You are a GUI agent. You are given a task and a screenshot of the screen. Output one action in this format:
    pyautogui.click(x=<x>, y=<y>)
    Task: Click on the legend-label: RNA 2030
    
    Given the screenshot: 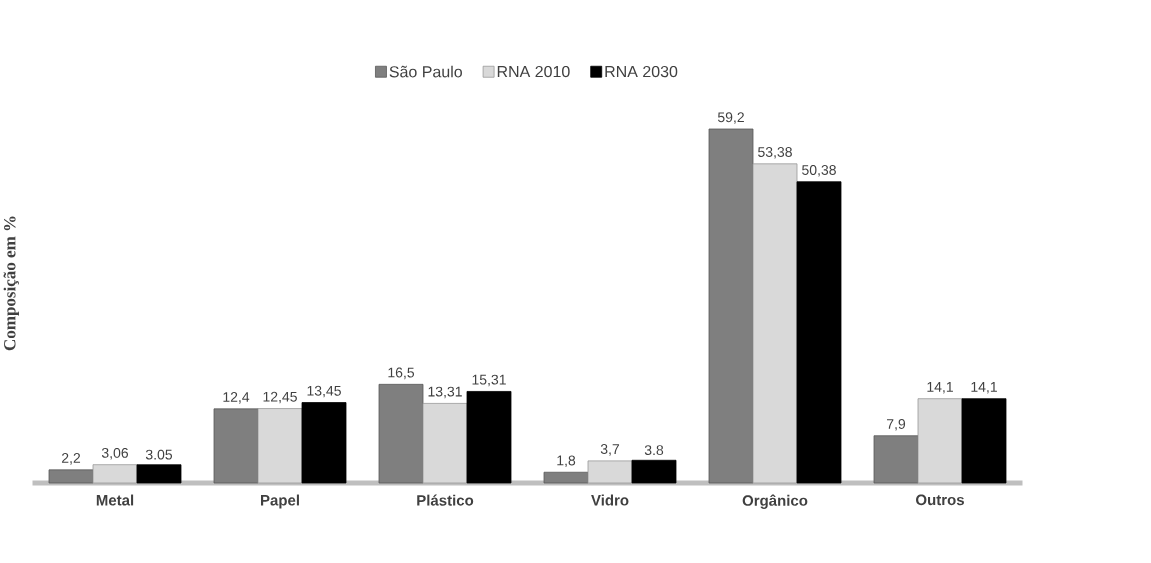 What is the action you would take?
    pyautogui.click(x=641, y=71)
    